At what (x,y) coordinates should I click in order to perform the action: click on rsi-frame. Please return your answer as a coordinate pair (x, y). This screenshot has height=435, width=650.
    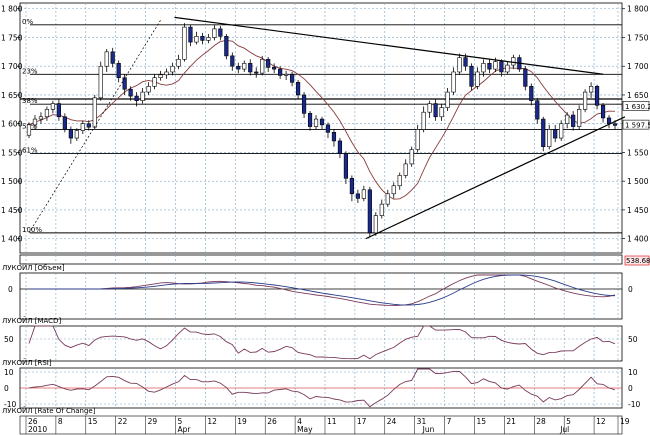
    Looking at the image, I should click on (321, 343).